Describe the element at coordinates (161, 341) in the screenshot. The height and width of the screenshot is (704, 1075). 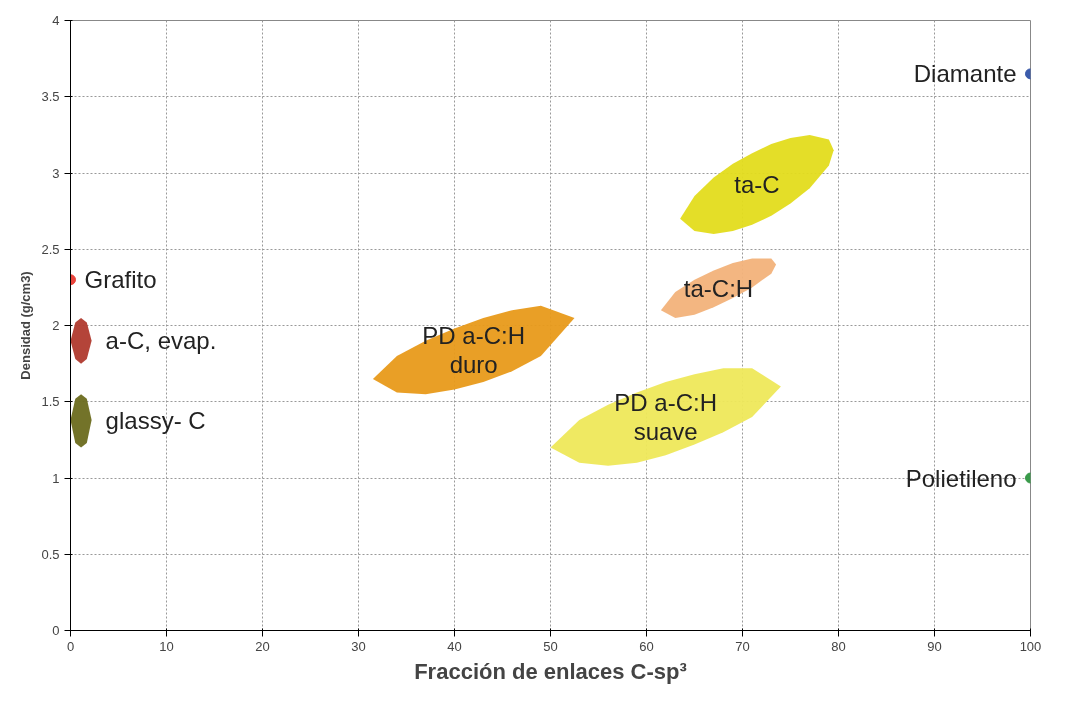
I see `series-label: a-C, evap.` at that location.